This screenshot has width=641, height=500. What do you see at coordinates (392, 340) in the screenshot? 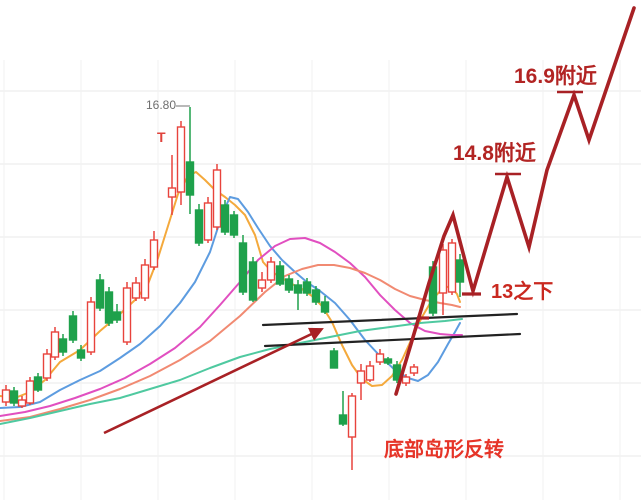
I see `resistance-line-lower` at bounding box center [392, 340].